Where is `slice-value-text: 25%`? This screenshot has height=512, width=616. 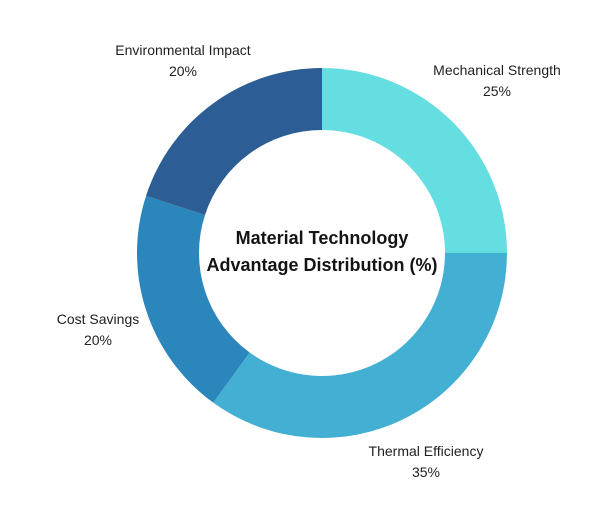
slice-value-text: 25% is located at coordinates (497, 91).